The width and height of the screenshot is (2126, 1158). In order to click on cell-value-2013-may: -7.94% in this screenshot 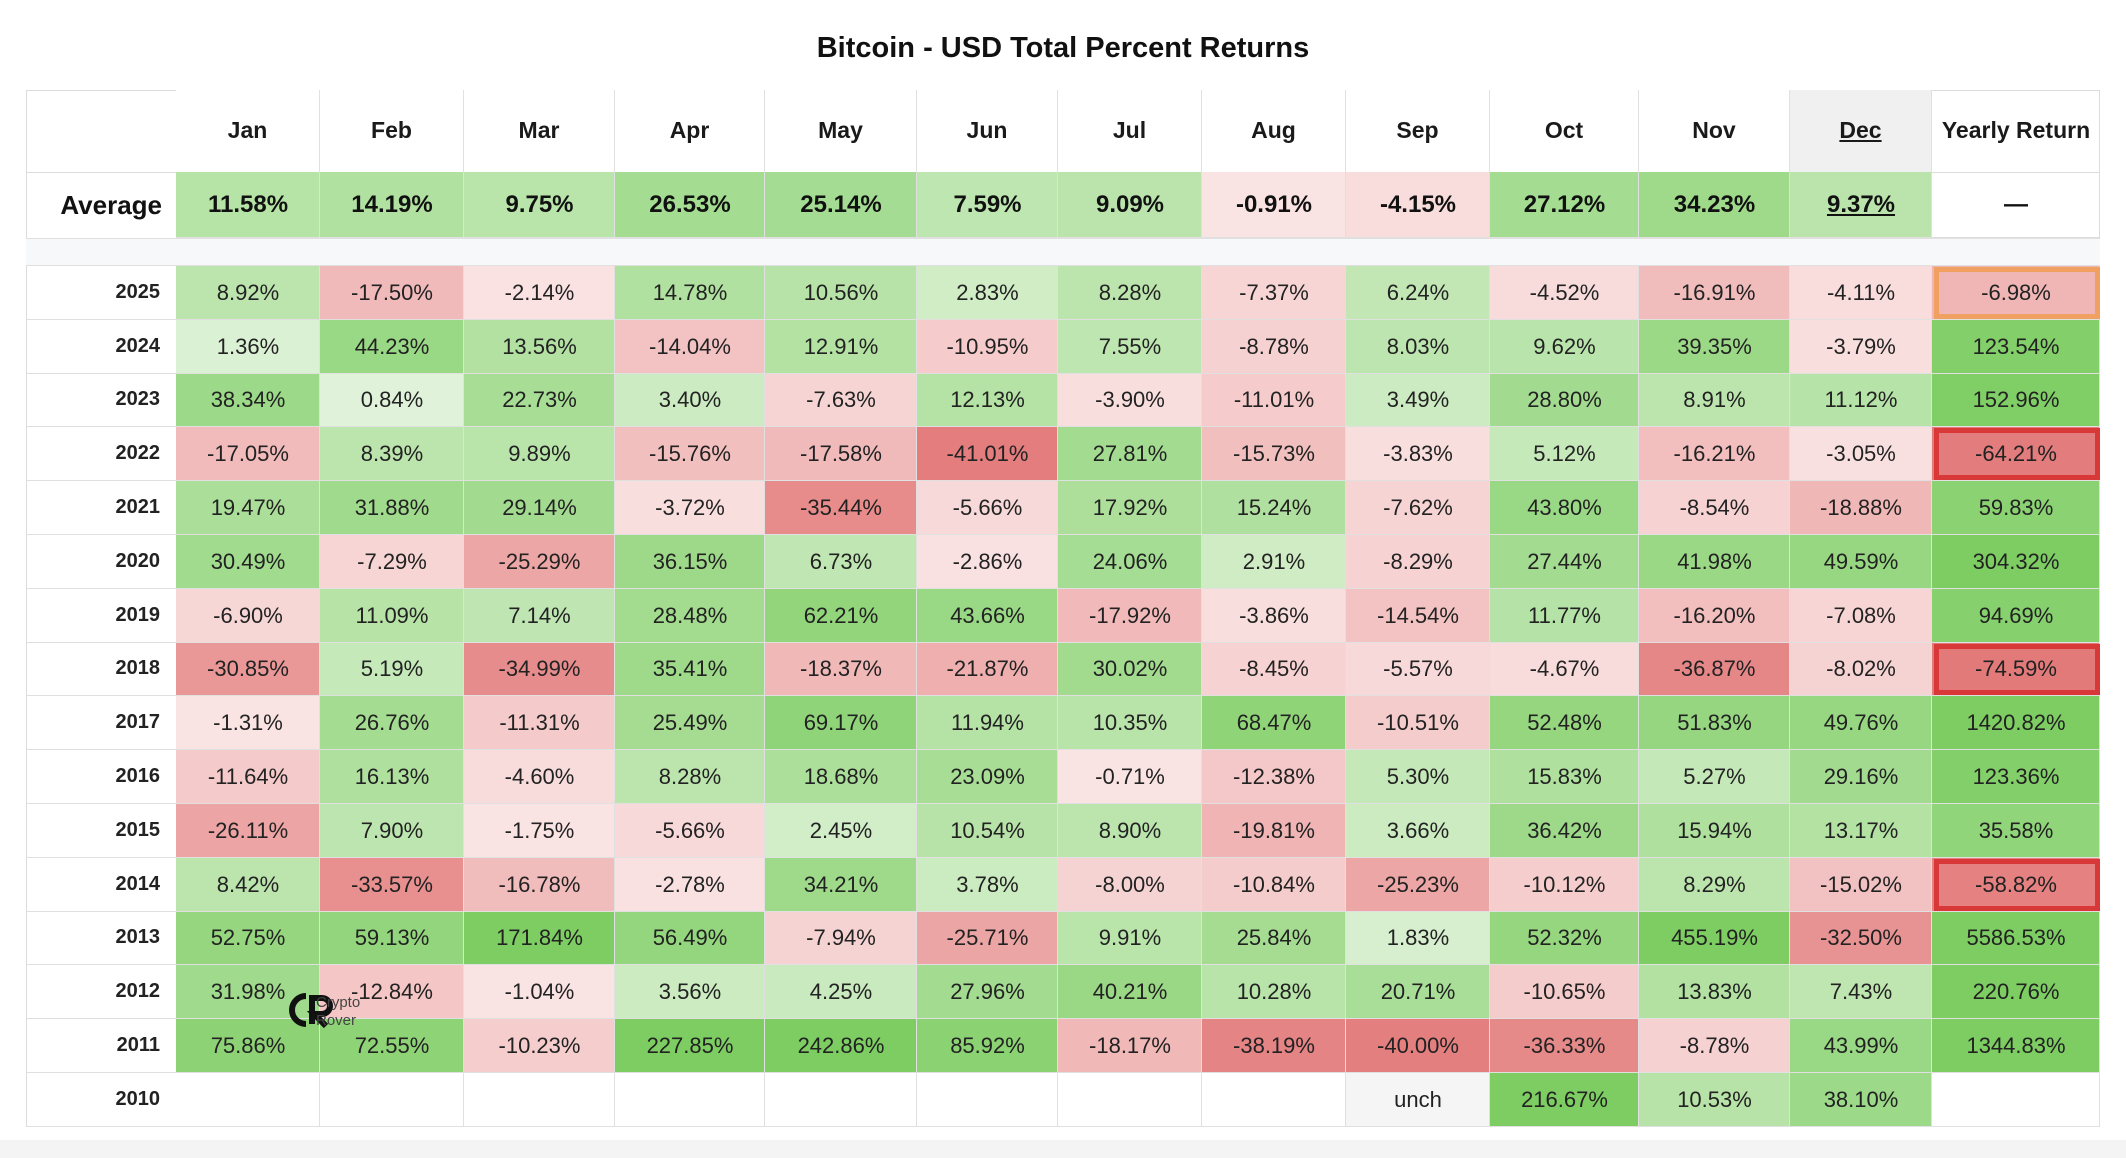, I will do `click(841, 938)`.